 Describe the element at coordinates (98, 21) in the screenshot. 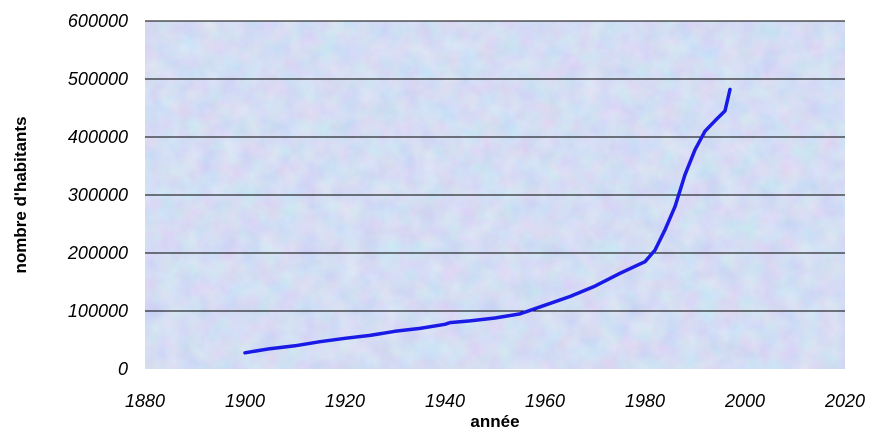

I see `y-tick-label: 600000` at that location.